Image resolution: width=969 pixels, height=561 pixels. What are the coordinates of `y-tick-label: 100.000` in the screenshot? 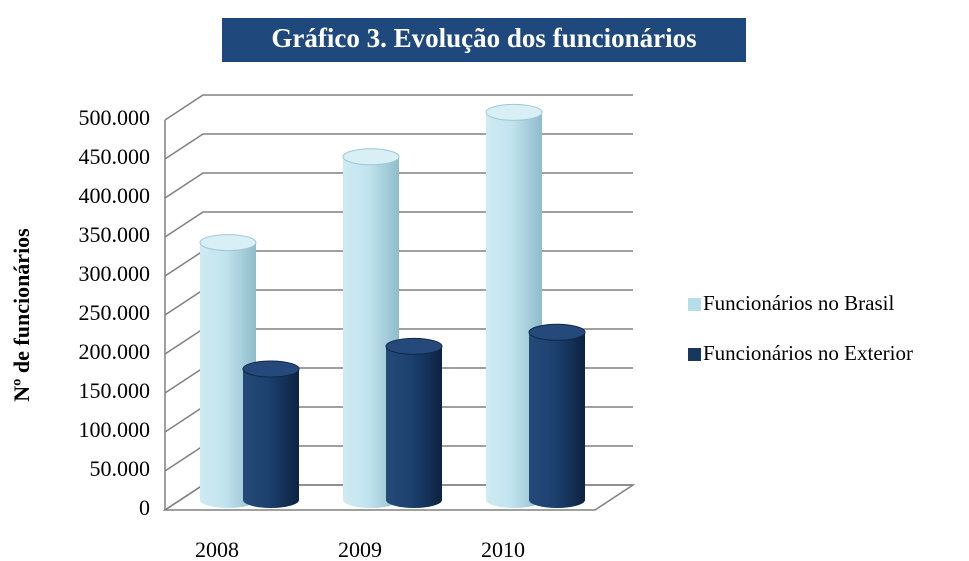 It's located at (115, 429).